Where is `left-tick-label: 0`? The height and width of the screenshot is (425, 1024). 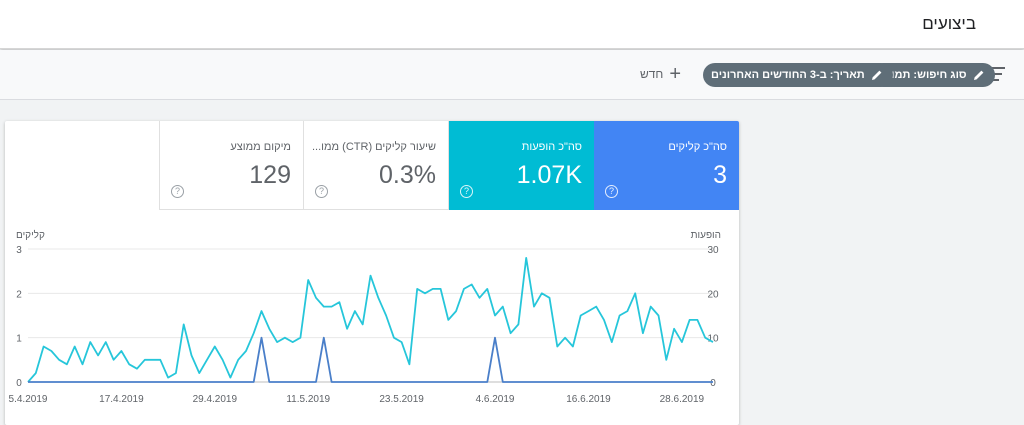 left-tick-label: 0 is located at coordinates (19, 383).